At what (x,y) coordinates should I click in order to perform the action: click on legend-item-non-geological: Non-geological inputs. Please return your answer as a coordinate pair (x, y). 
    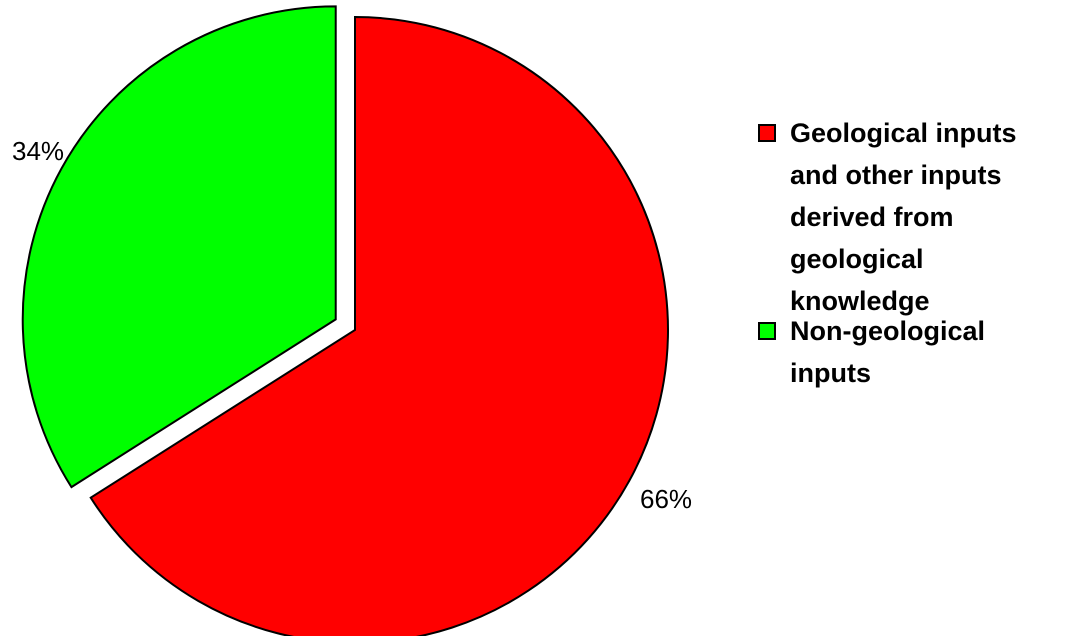
    Looking at the image, I should click on (913, 352).